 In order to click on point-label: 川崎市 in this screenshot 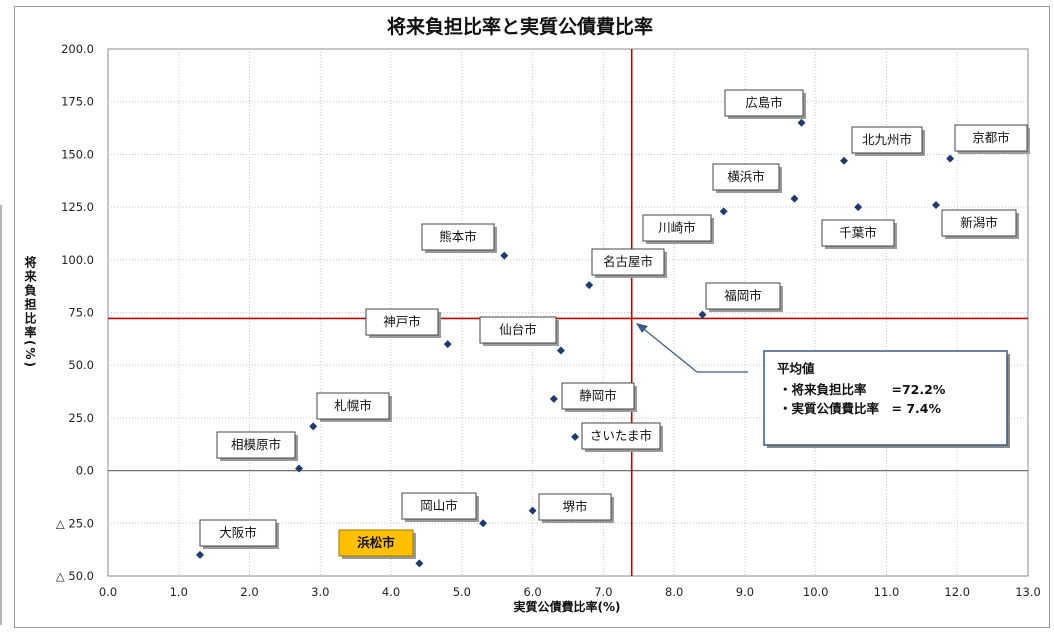, I will do `click(677, 227)`.